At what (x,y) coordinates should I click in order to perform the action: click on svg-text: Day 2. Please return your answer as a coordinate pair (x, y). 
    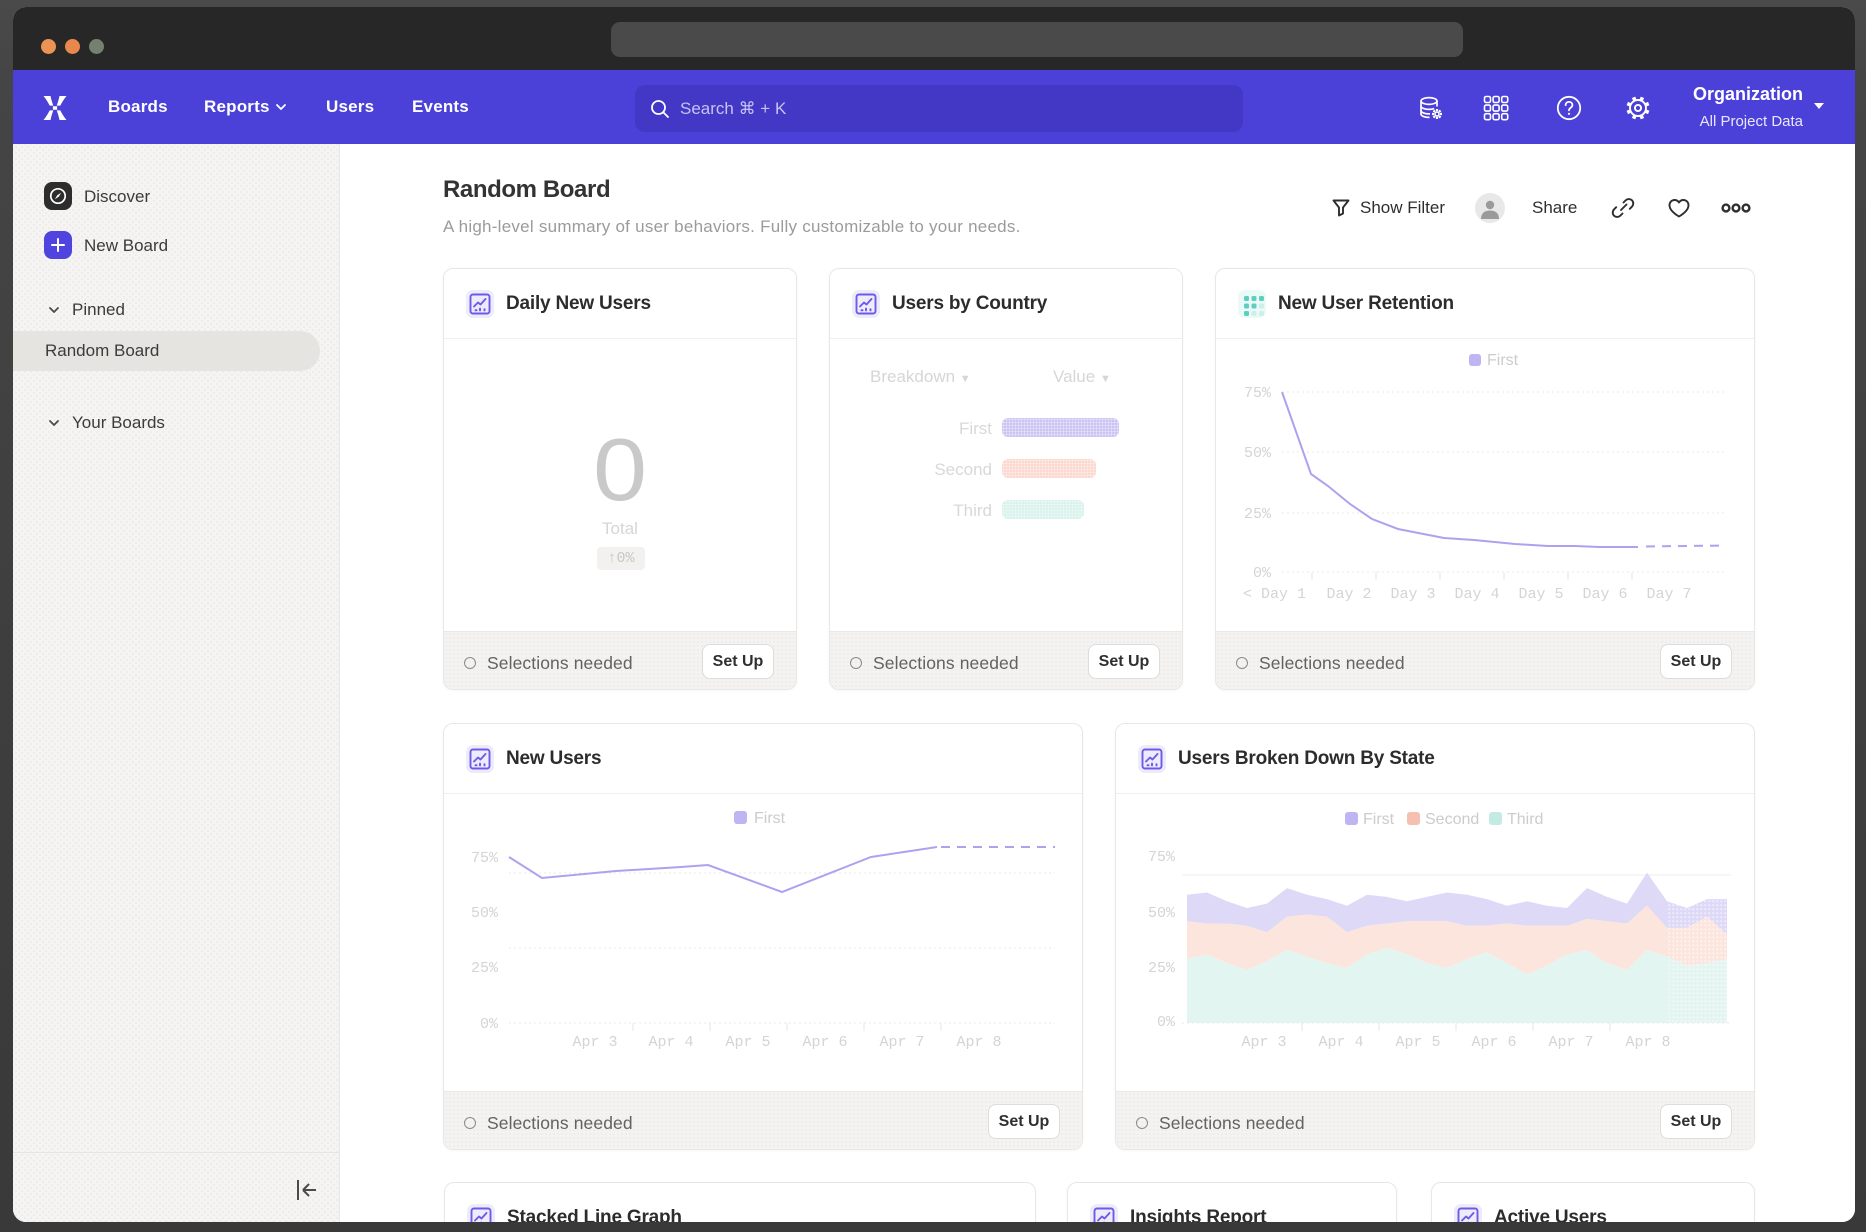
    Looking at the image, I should click on (1348, 594).